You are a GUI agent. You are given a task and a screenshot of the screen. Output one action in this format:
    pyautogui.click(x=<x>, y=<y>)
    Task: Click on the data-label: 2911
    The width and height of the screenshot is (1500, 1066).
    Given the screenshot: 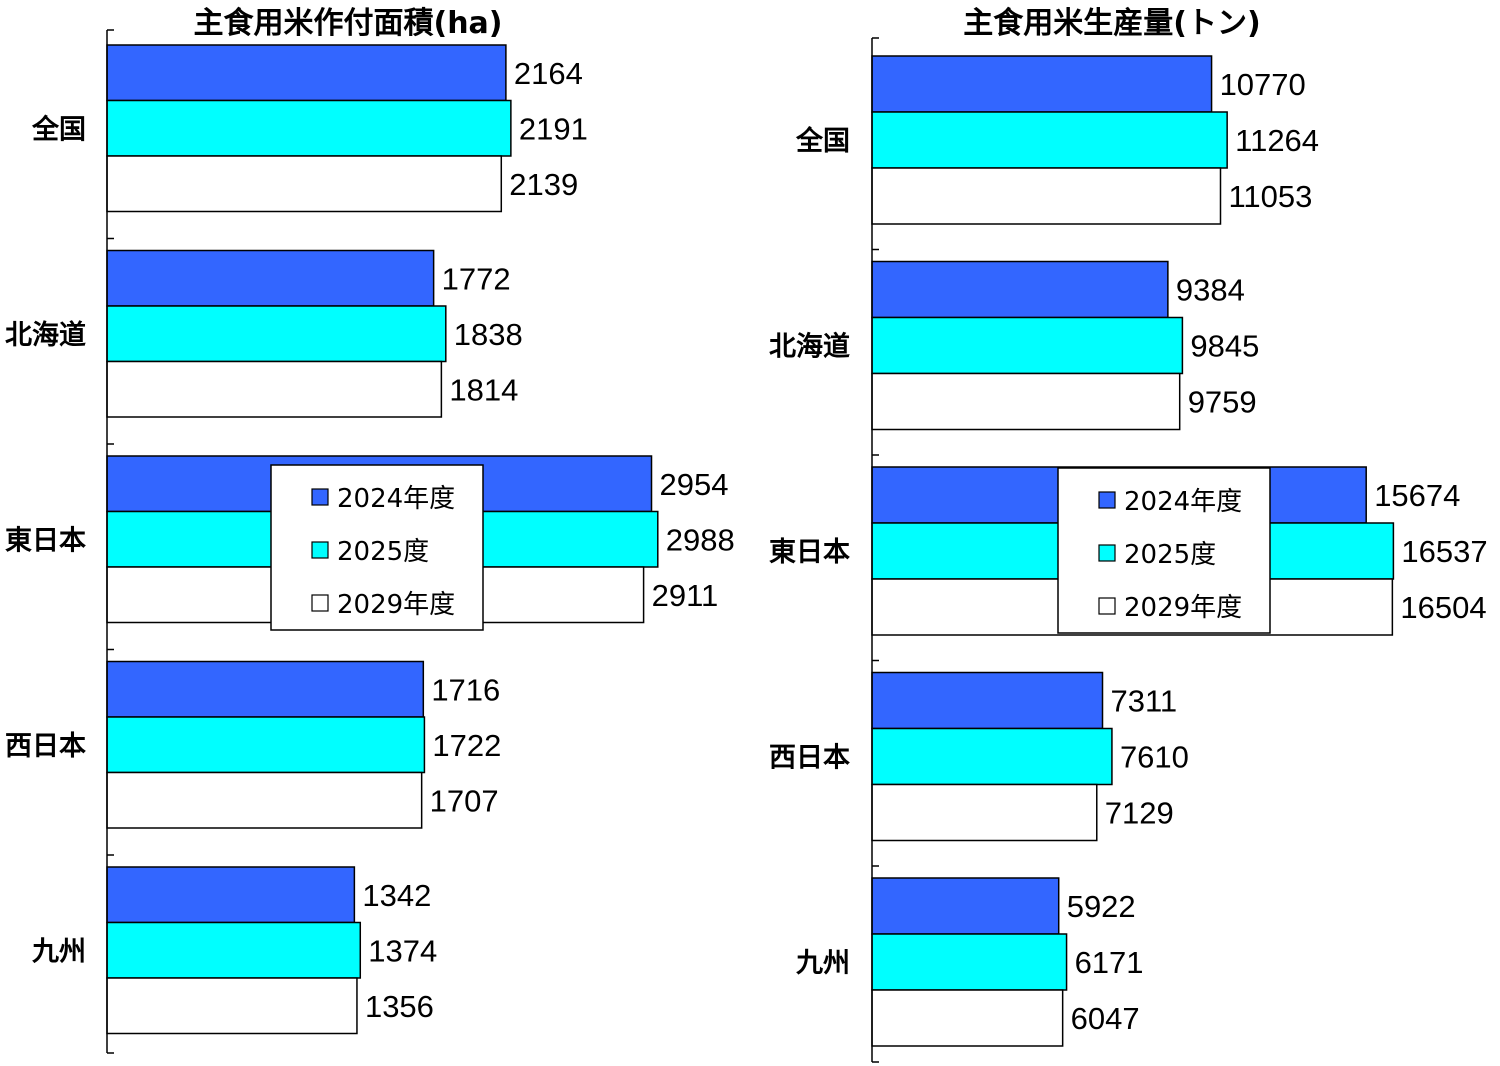 What is the action you would take?
    pyautogui.click(x=685, y=595)
    